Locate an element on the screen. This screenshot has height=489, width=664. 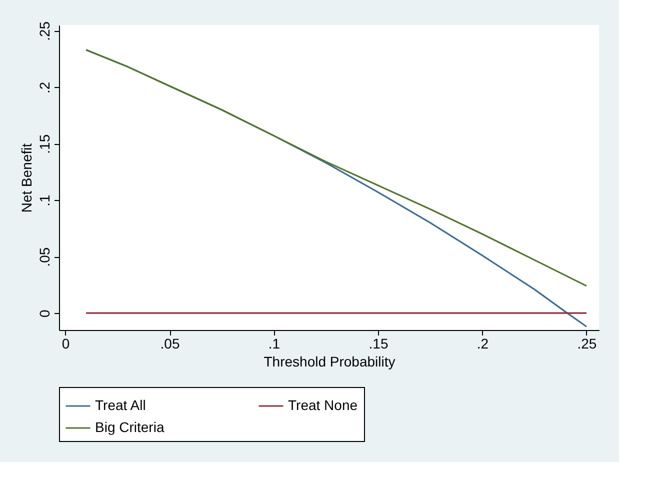
x-tick-label: .1 is located at coordinates (274, 344).